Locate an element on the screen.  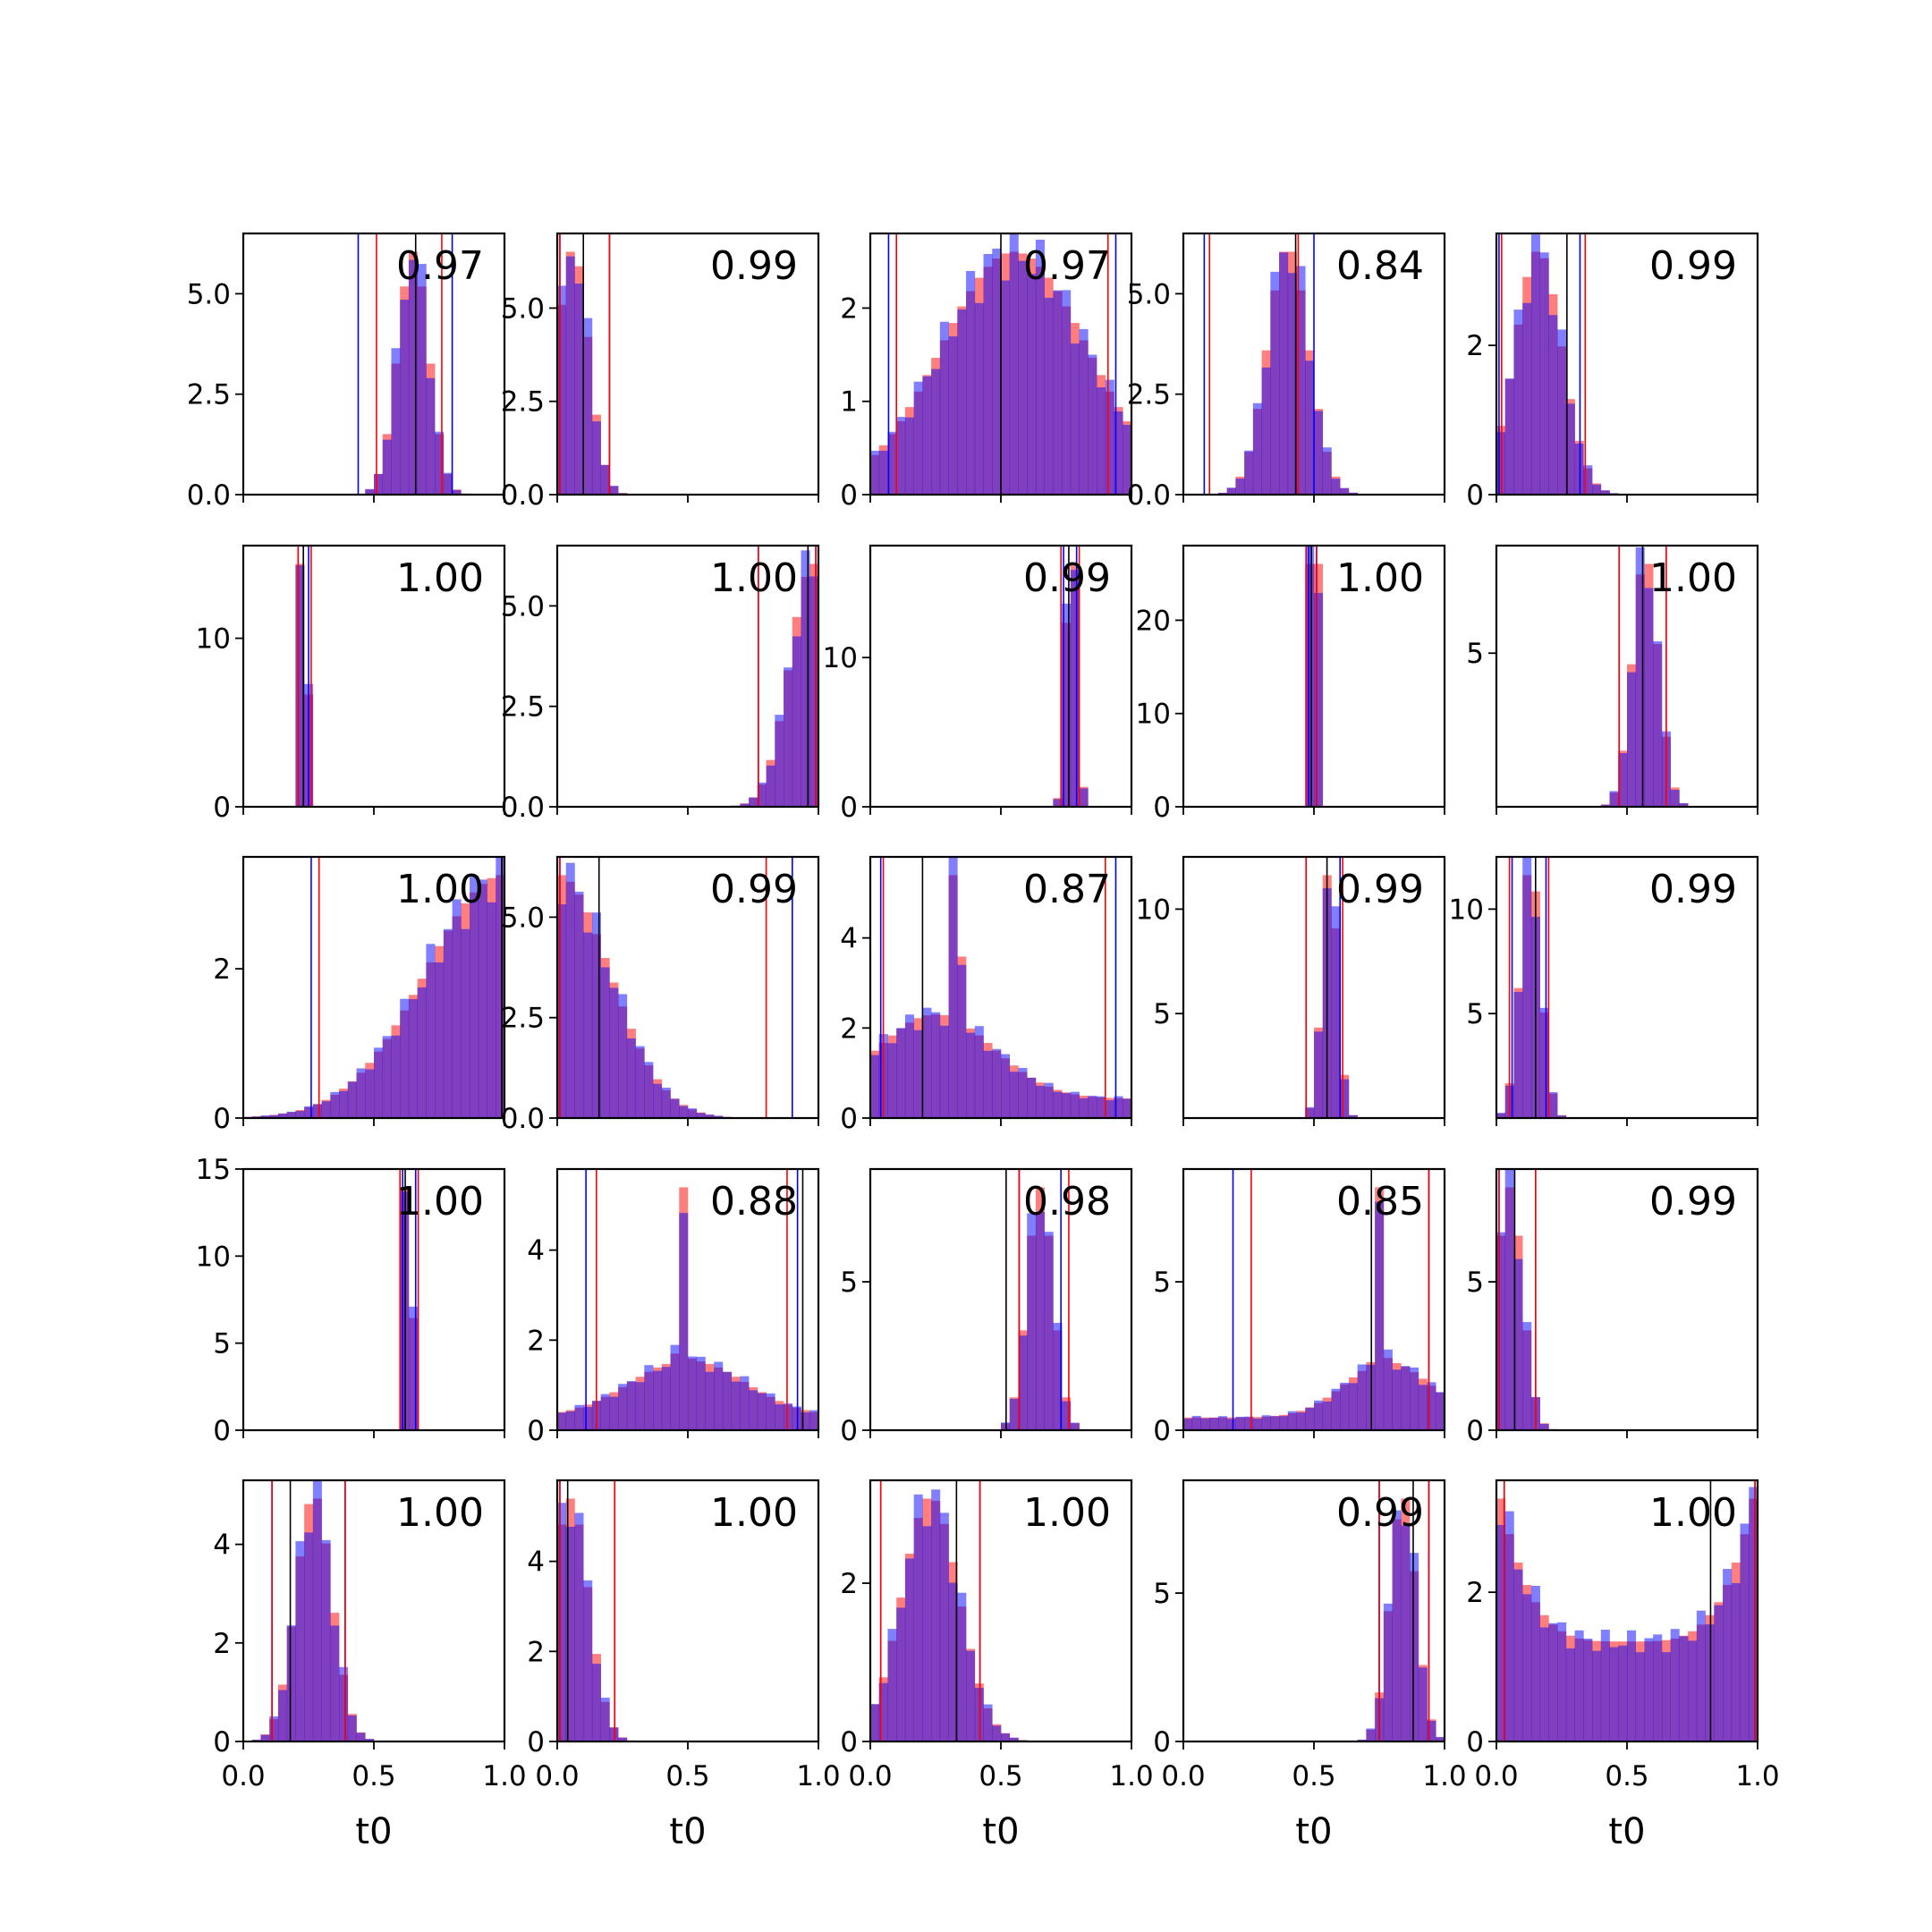
y-tick-label: 10 is located at coordinates (840, 658).